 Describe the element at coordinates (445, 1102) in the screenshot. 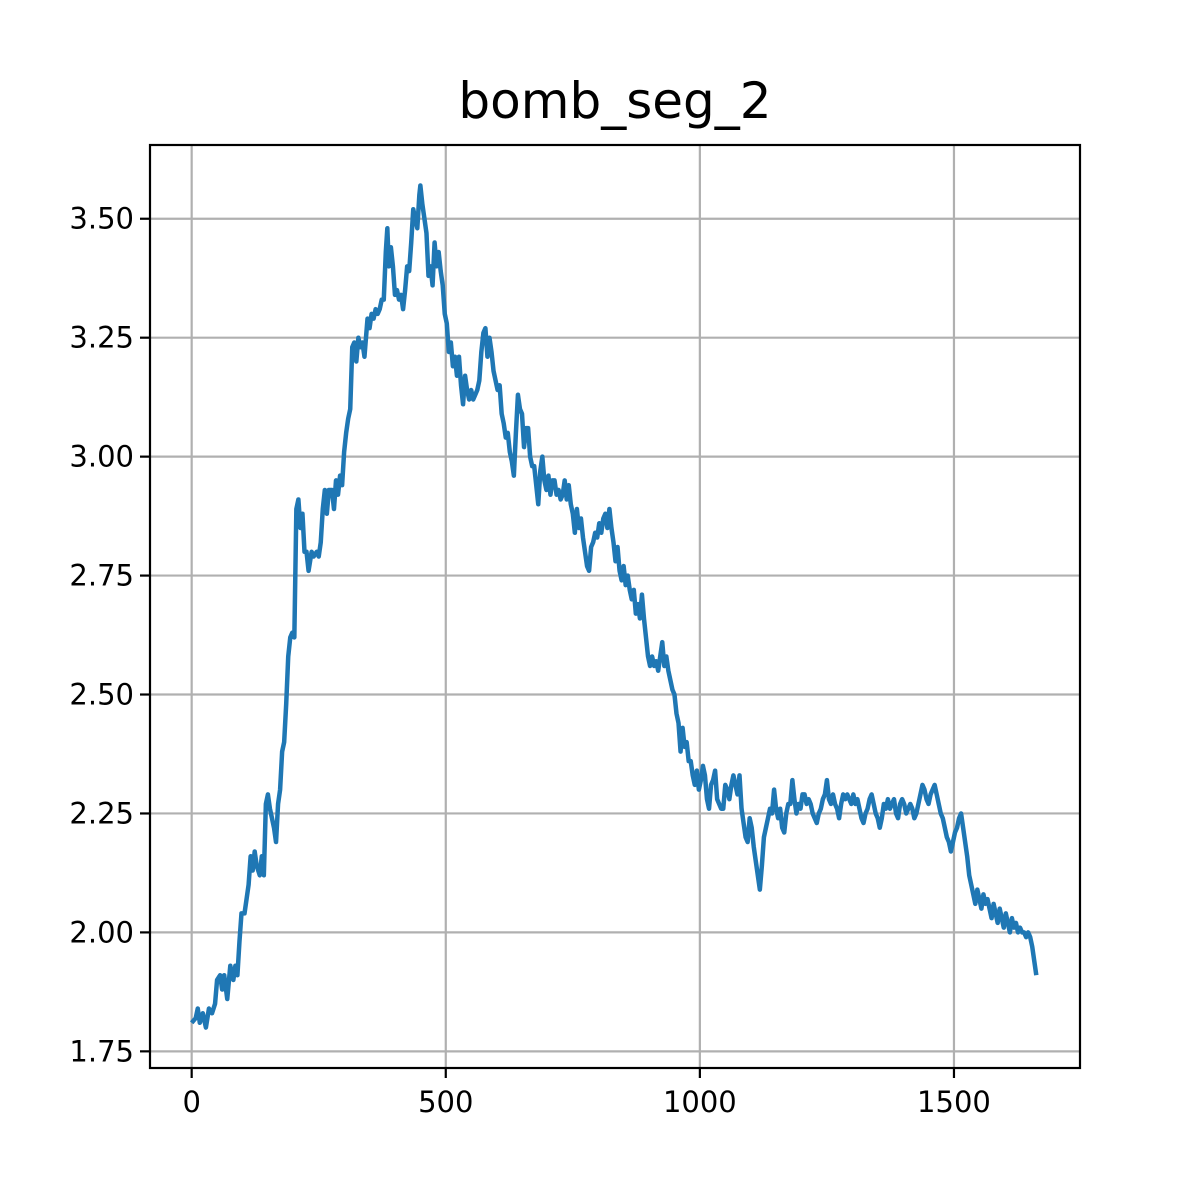

I see `x-tick-label: 500` at that location.